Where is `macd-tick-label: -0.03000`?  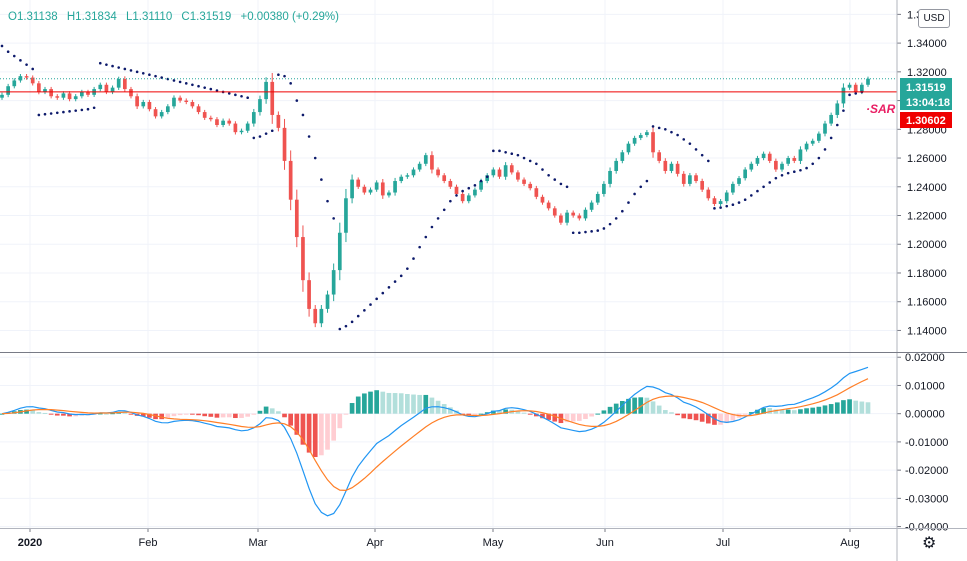 macd-tick-label: -0.03000 is located at coordinates (926, 499).